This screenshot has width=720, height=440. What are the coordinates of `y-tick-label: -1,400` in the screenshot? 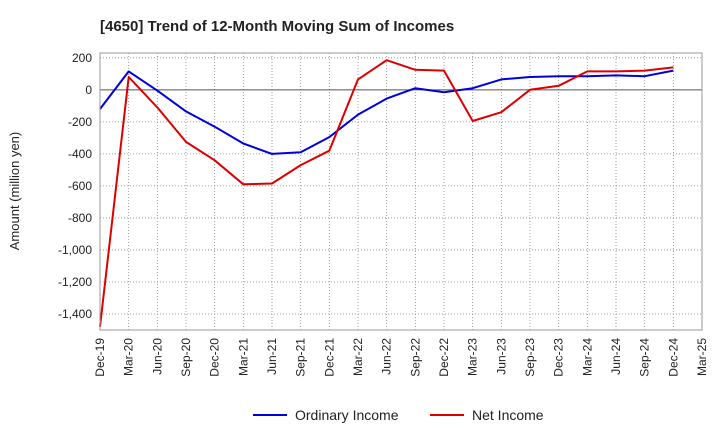 It's located at (75, 314).